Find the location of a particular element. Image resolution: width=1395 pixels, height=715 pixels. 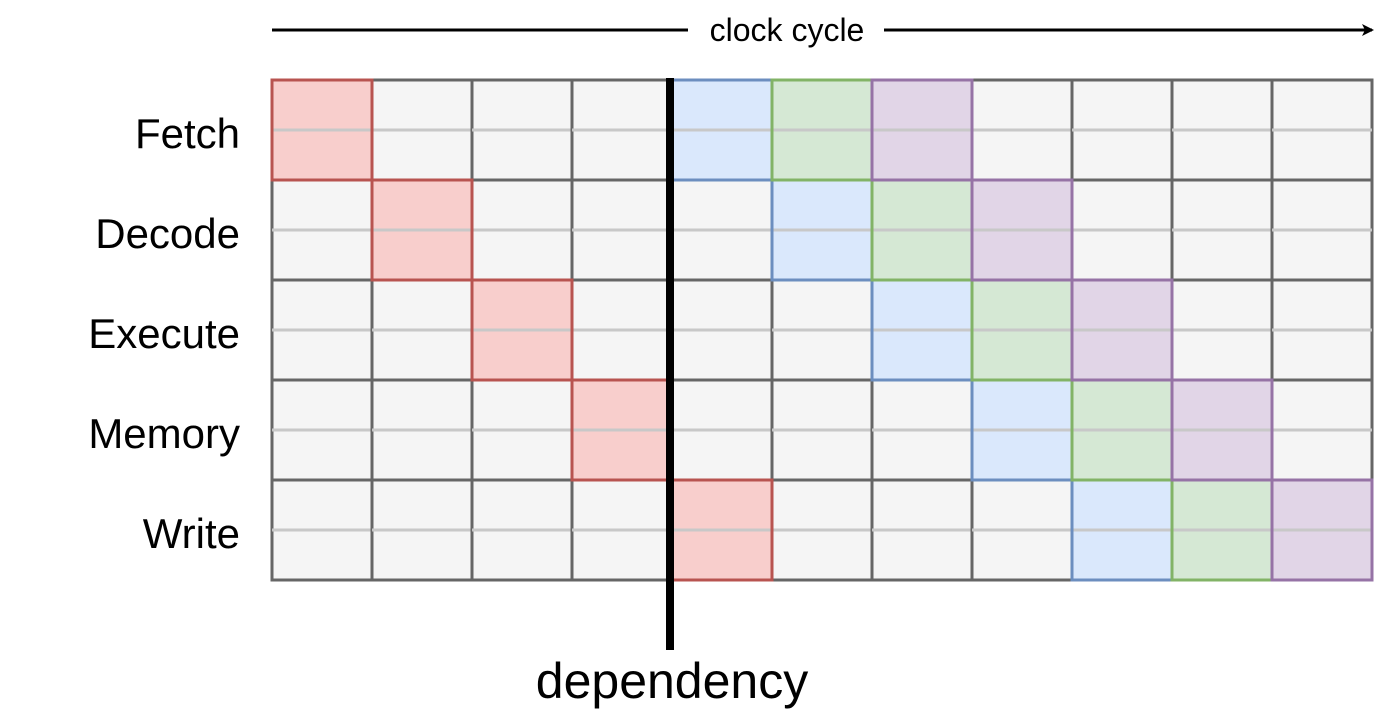

clock-cycle-axis: clock cycle is located at coordinates (823, 30).